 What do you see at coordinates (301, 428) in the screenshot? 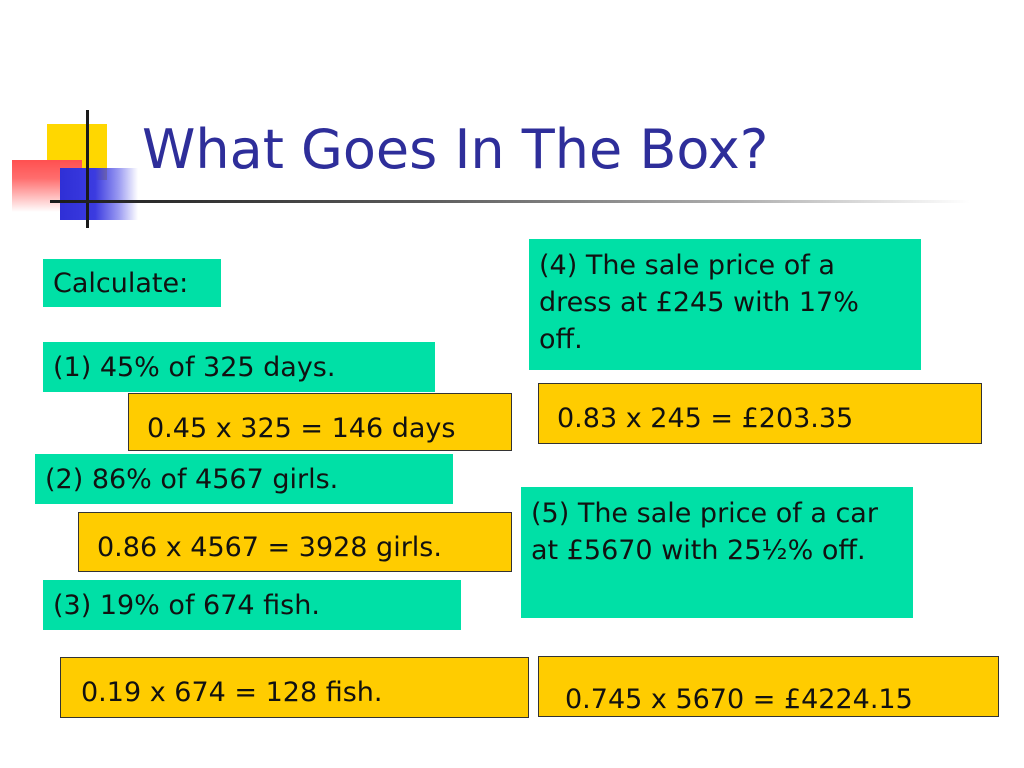
I see `answer-text-1: 0.45 x 325 = 146 days` at bounding box center [301, 428].